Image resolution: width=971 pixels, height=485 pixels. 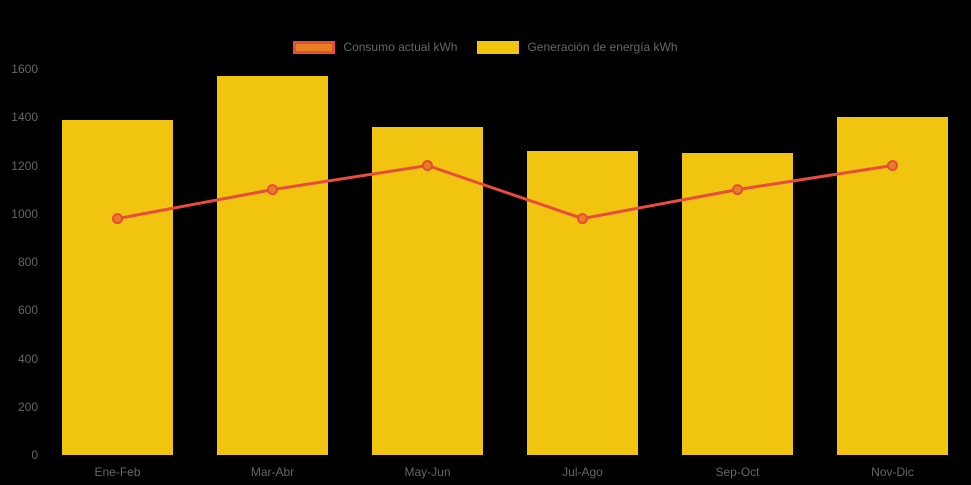 I want to click on x-axis-tick-label: Jul-Ago, so click(x=582, y=472).